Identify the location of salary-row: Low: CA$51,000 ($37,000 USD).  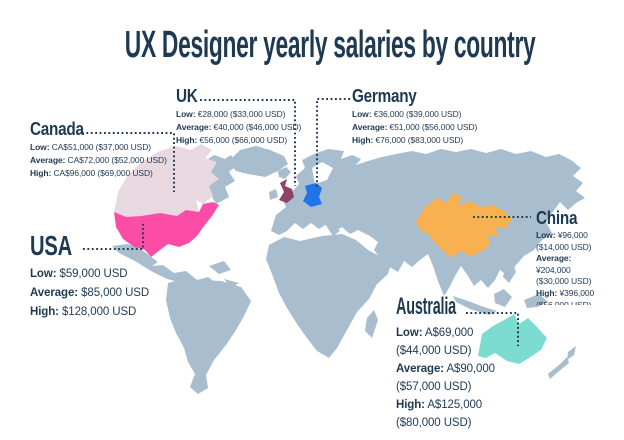
(98, 147).